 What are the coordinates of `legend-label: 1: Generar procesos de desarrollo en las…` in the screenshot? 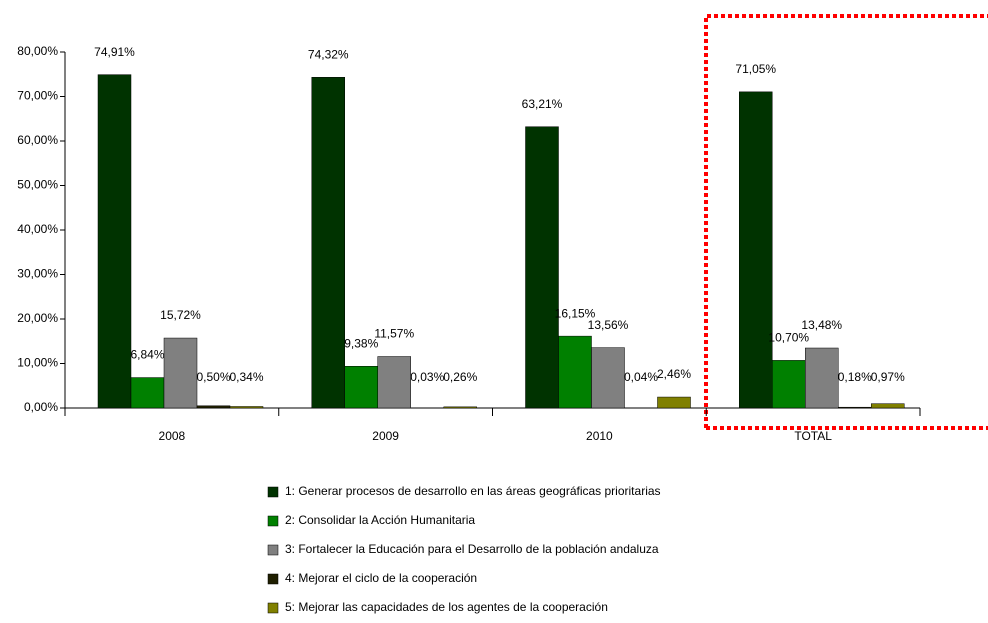 It's located at (473, 491).